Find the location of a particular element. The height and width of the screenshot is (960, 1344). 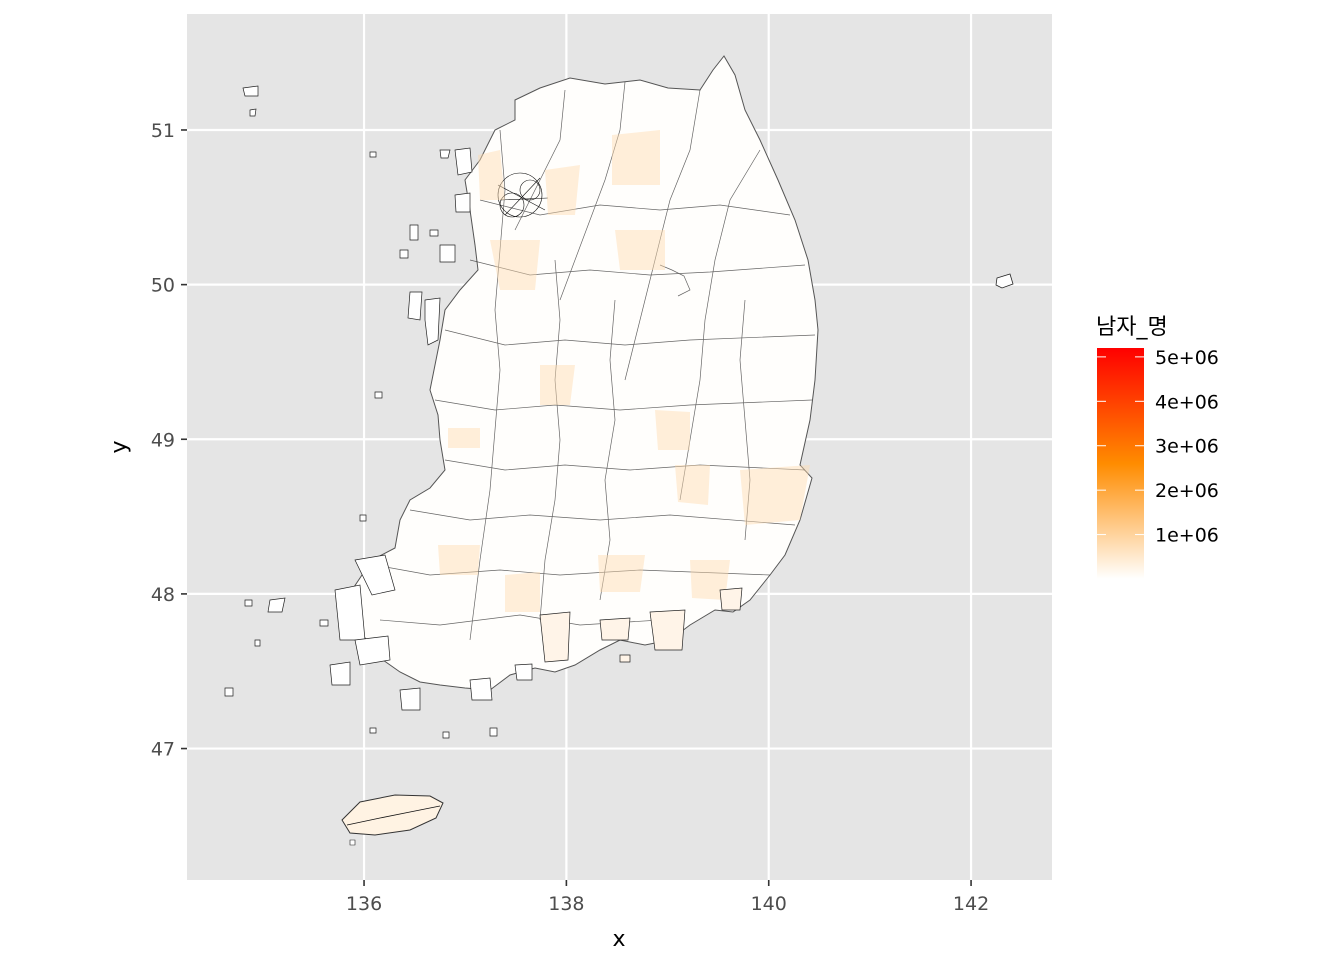

y-tick-label: 49 is located at coordinates (163, 440).